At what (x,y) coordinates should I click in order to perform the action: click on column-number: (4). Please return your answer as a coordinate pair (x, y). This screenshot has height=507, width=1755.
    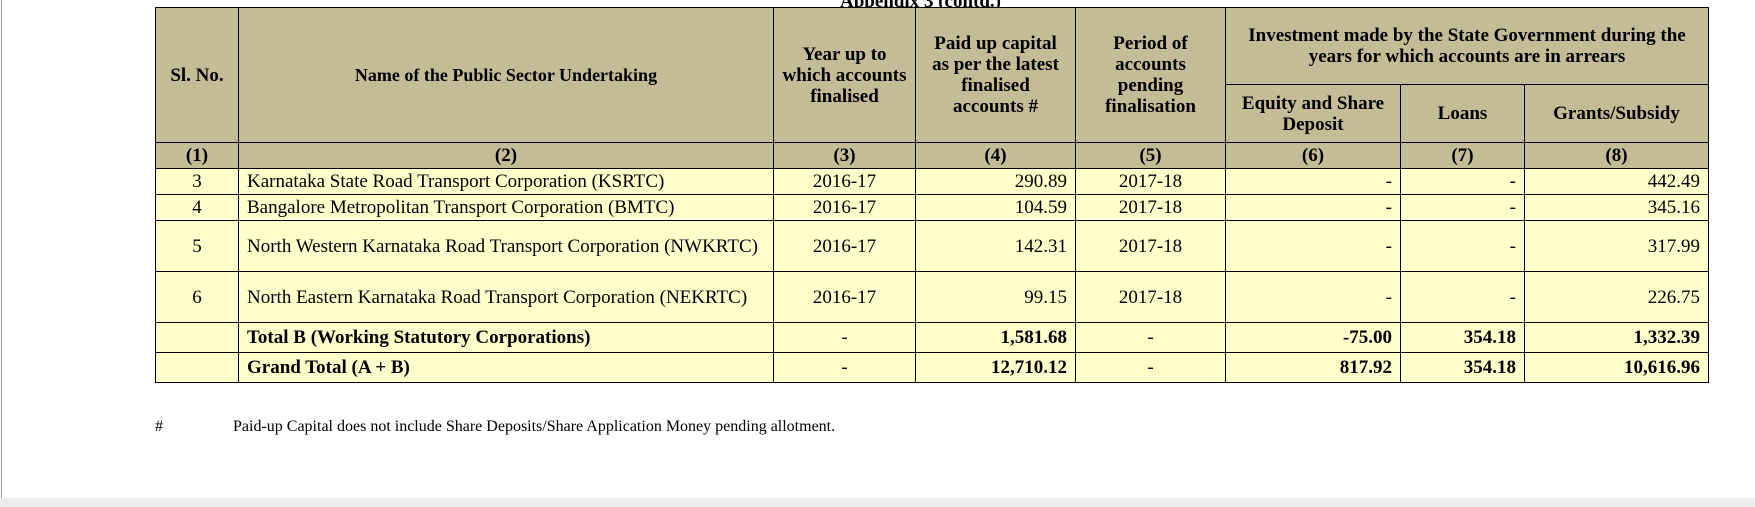
    Looking at the image, I should click on (995, 155).